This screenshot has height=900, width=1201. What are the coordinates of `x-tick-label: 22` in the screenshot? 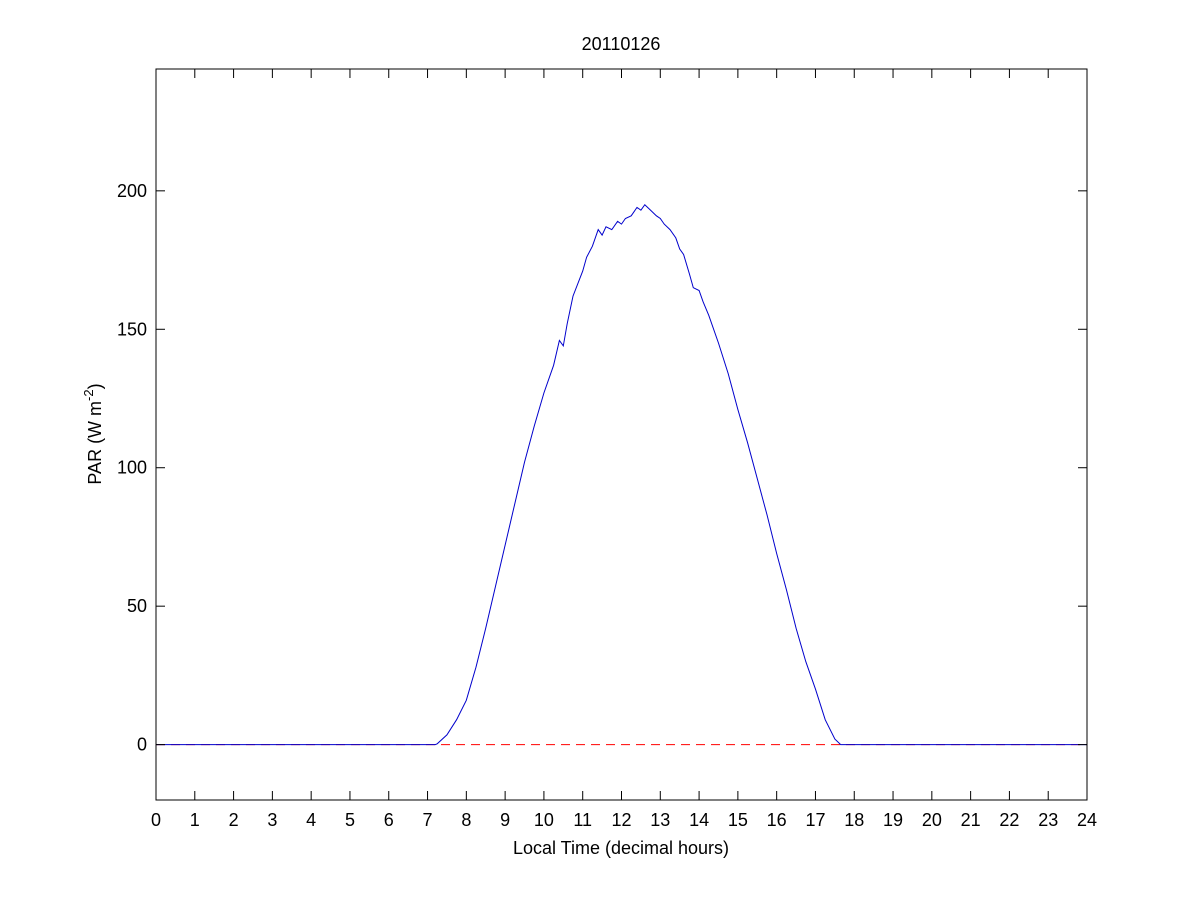 It's located at (1009, 820).